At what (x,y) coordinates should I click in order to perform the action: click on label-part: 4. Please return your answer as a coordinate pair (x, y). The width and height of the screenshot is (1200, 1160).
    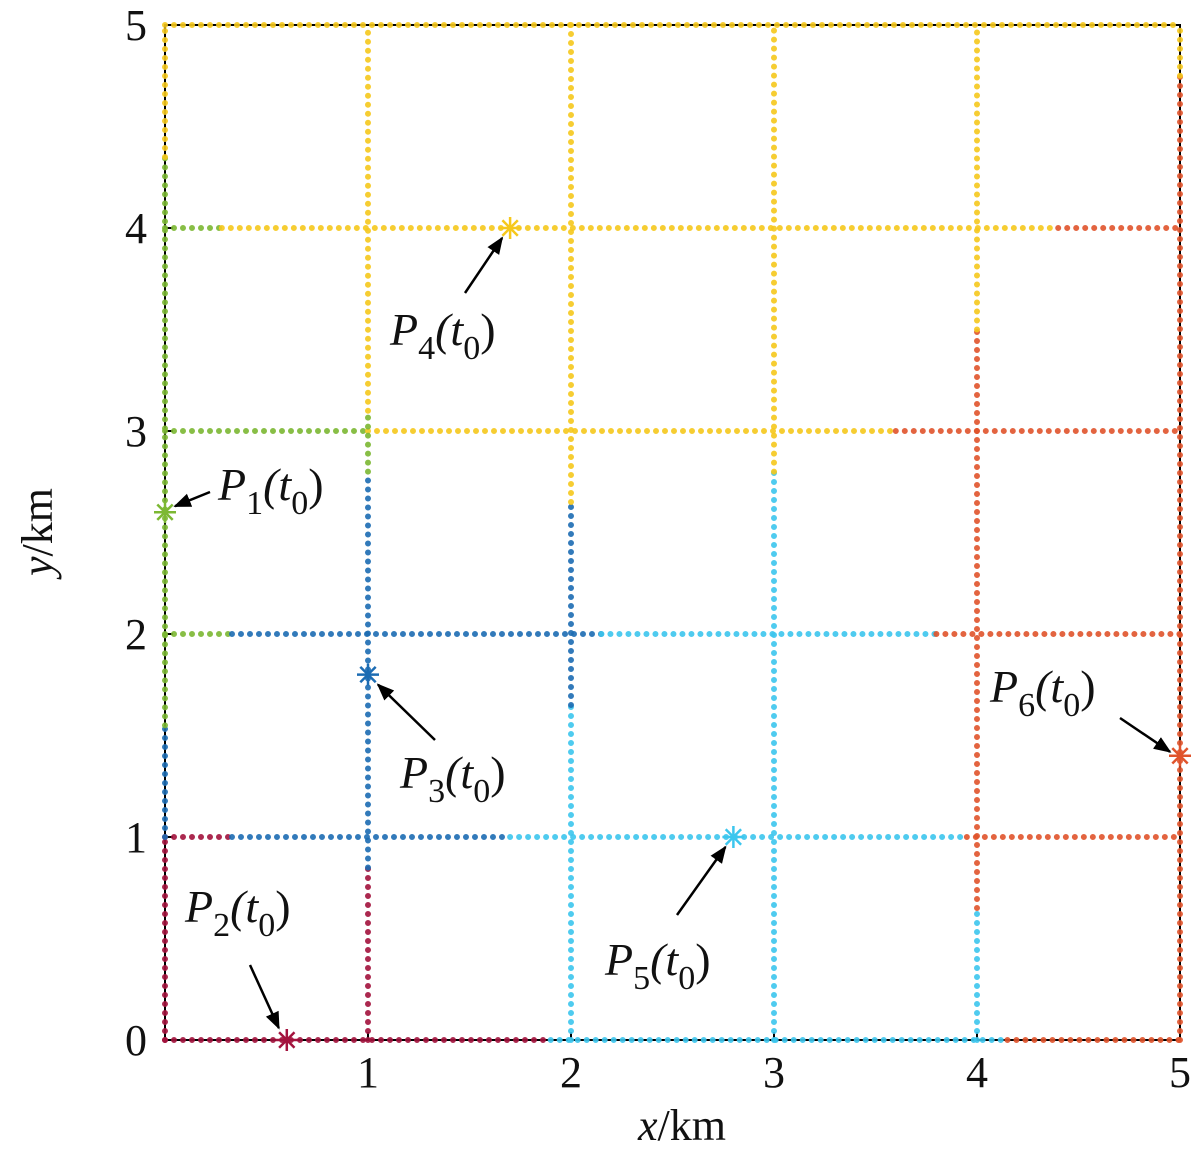
    Looking at the image, I should click on (426, 348).